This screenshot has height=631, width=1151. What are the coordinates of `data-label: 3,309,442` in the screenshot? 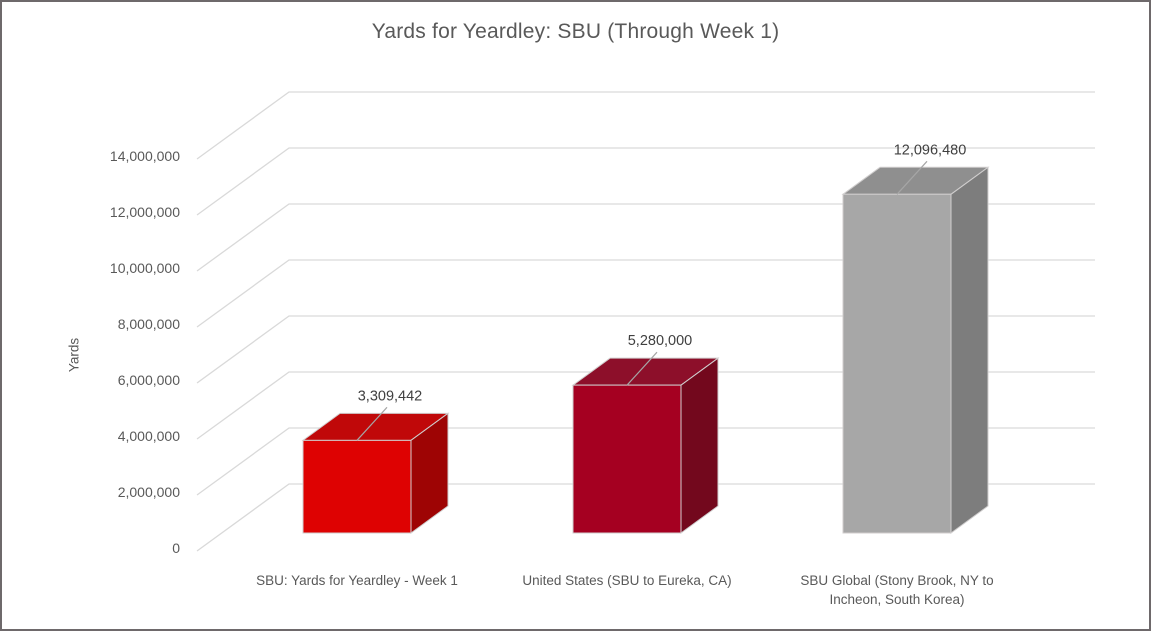 It's located at (390, 396).